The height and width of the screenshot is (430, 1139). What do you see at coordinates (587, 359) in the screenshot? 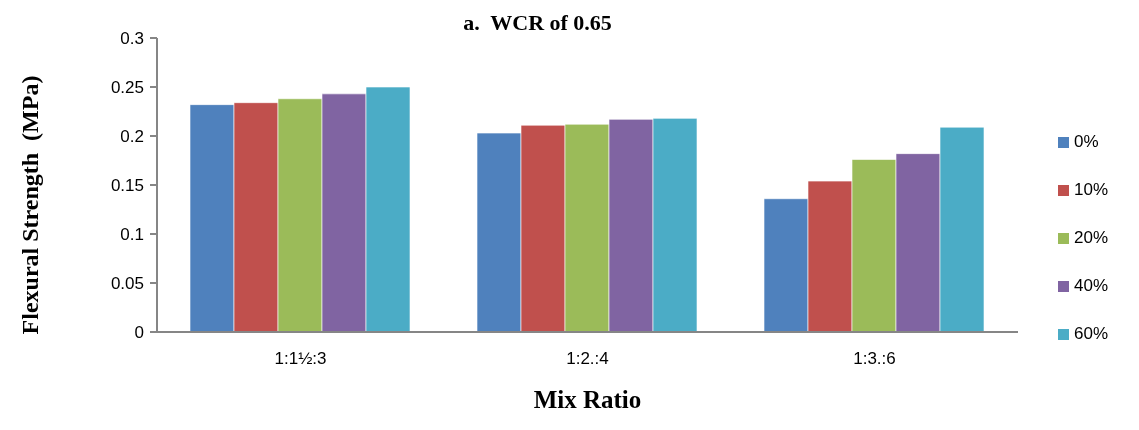
I see `x-tick-label: 1:2.:4` at bounding box center [587, 359].